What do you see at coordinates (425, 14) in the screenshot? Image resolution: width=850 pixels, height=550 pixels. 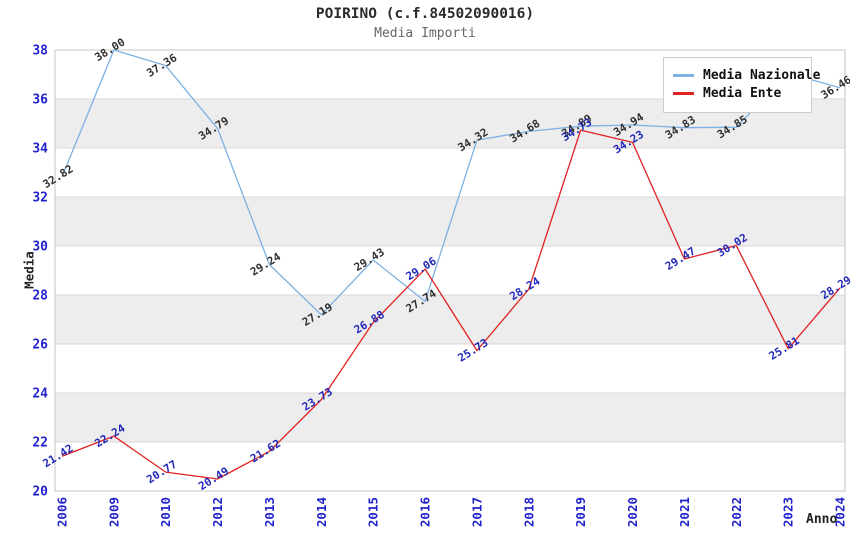 I see `chart-title: POIRINO (c.f.84502090016)` at bounding box center [425, 14].